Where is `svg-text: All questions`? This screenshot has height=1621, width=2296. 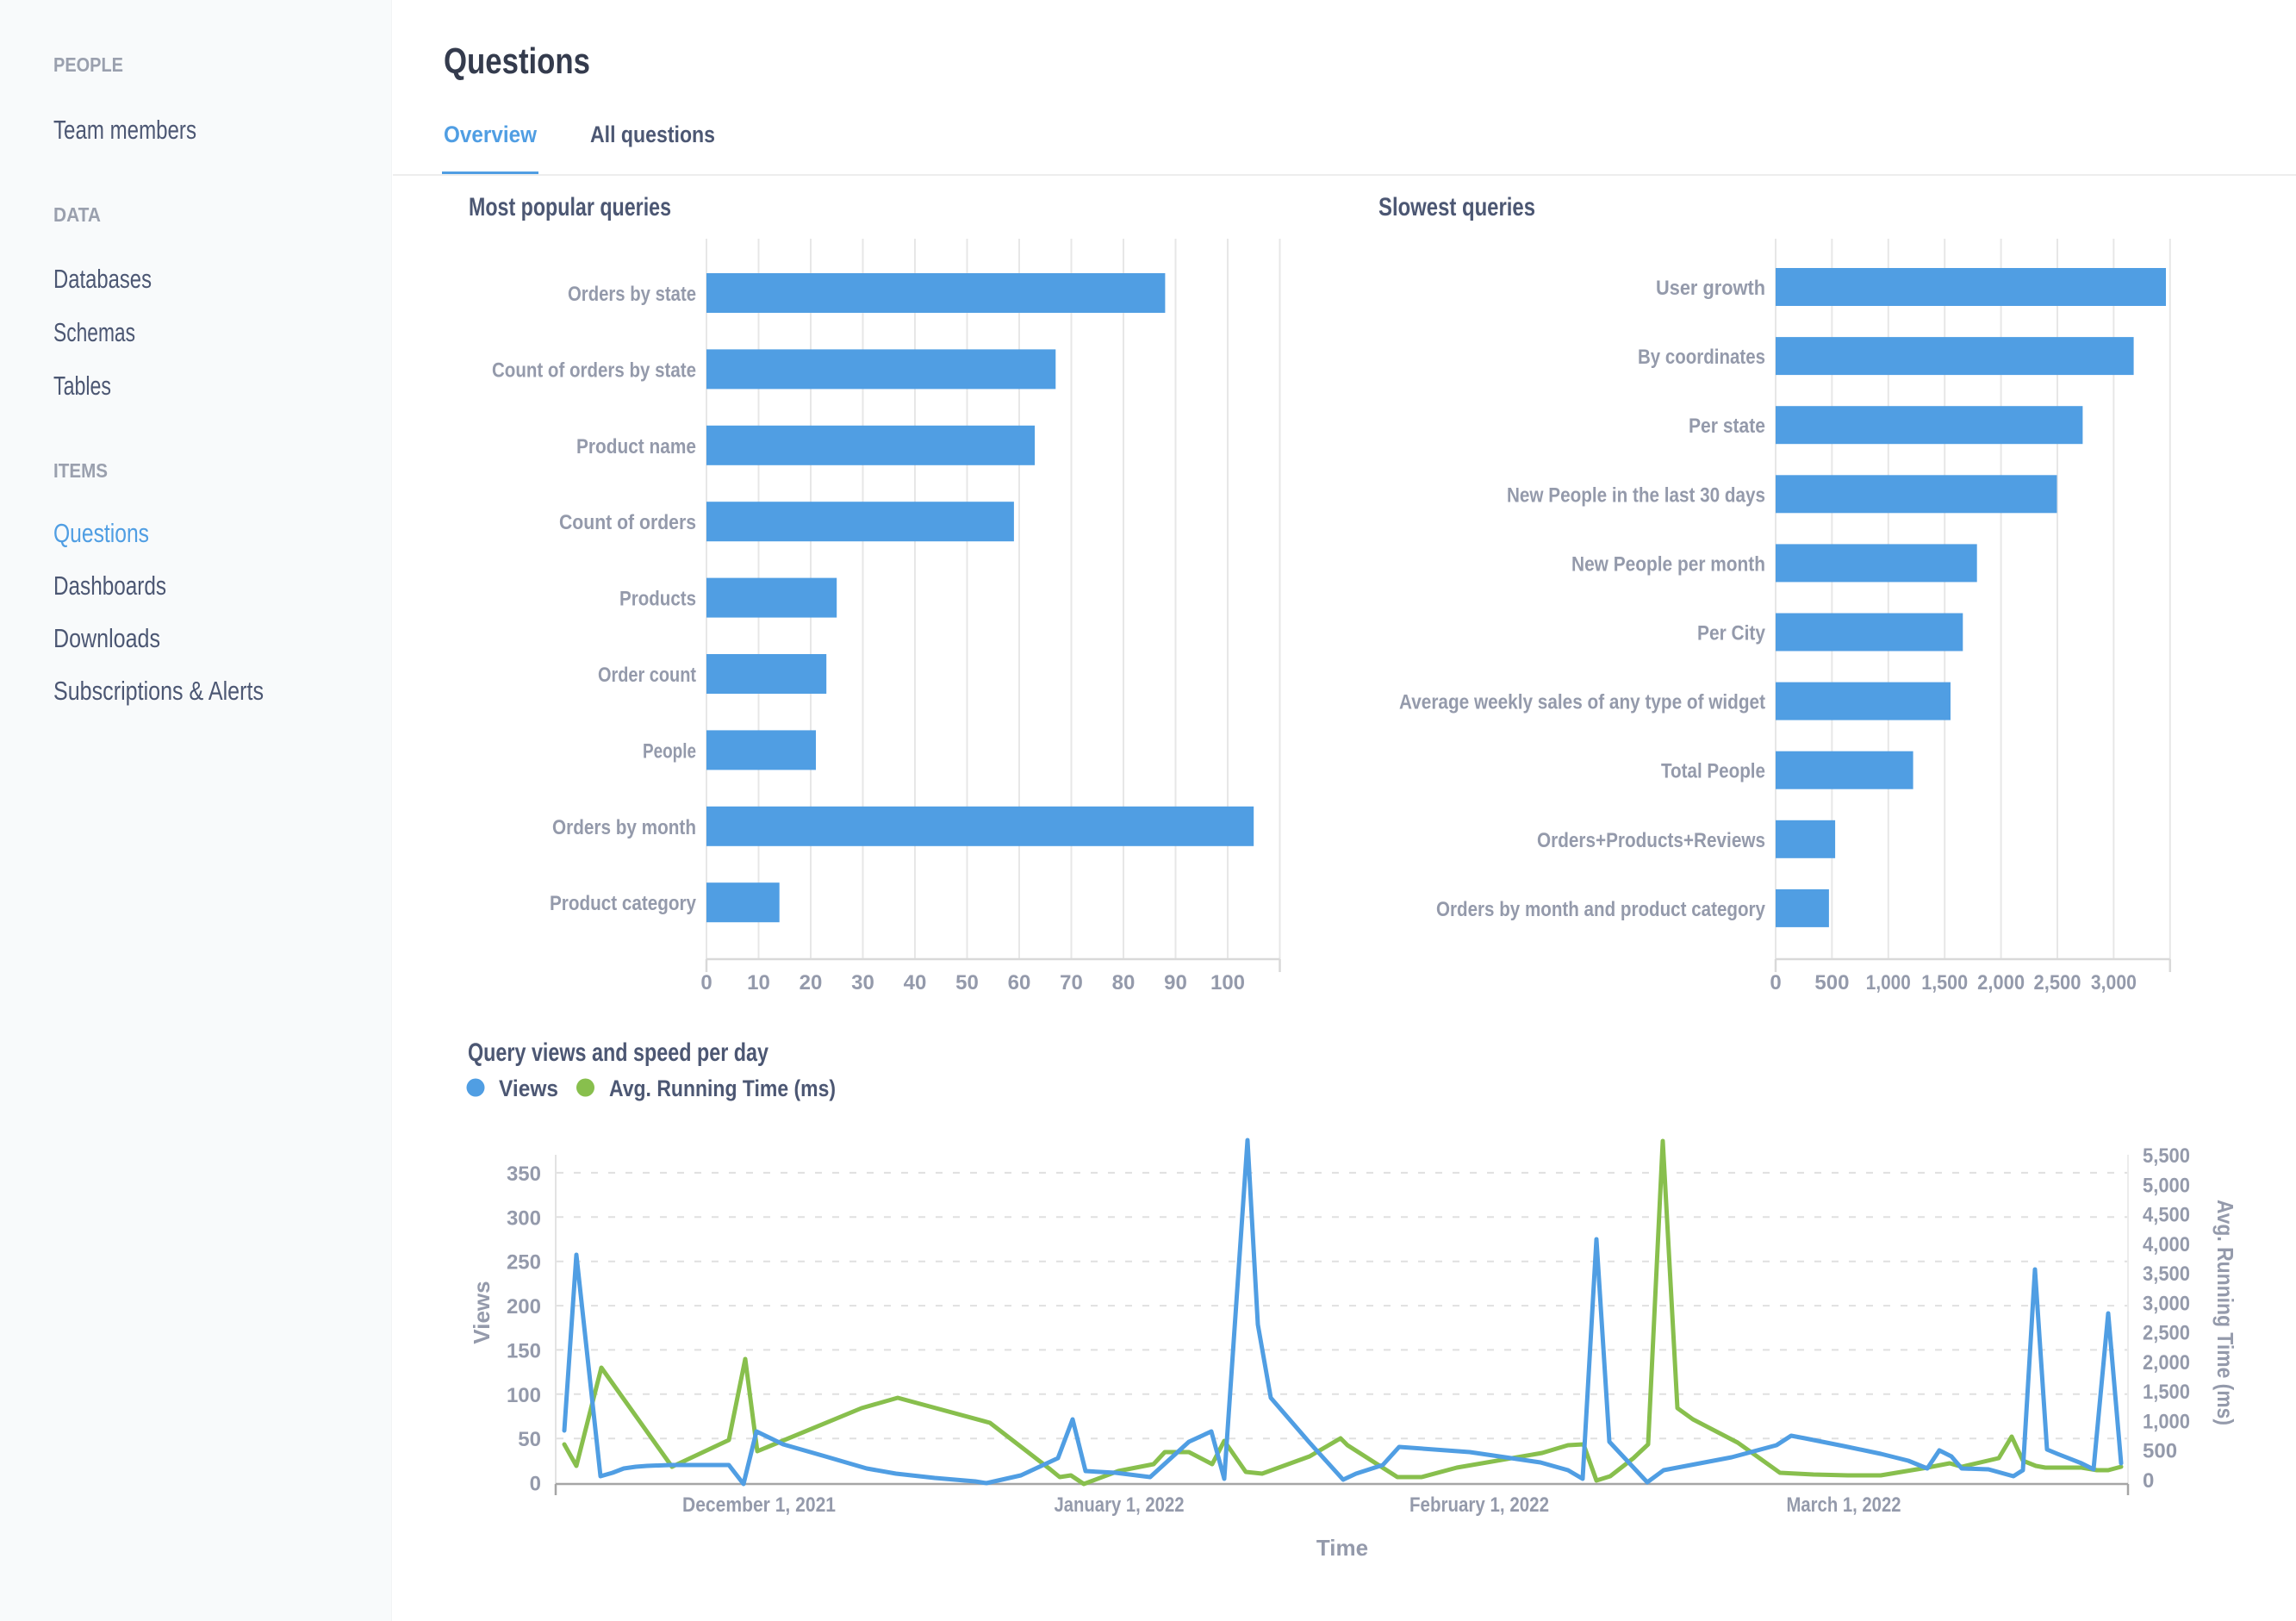
svg-text: All questions is located at coordinates (652, 134).